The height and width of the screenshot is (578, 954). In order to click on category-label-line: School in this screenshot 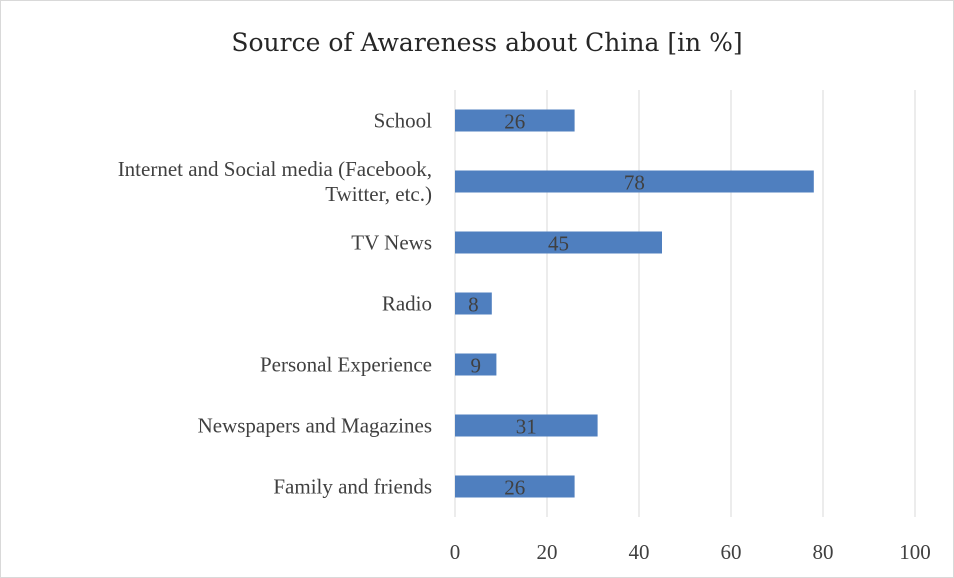, I will do `click(403, 121)`.